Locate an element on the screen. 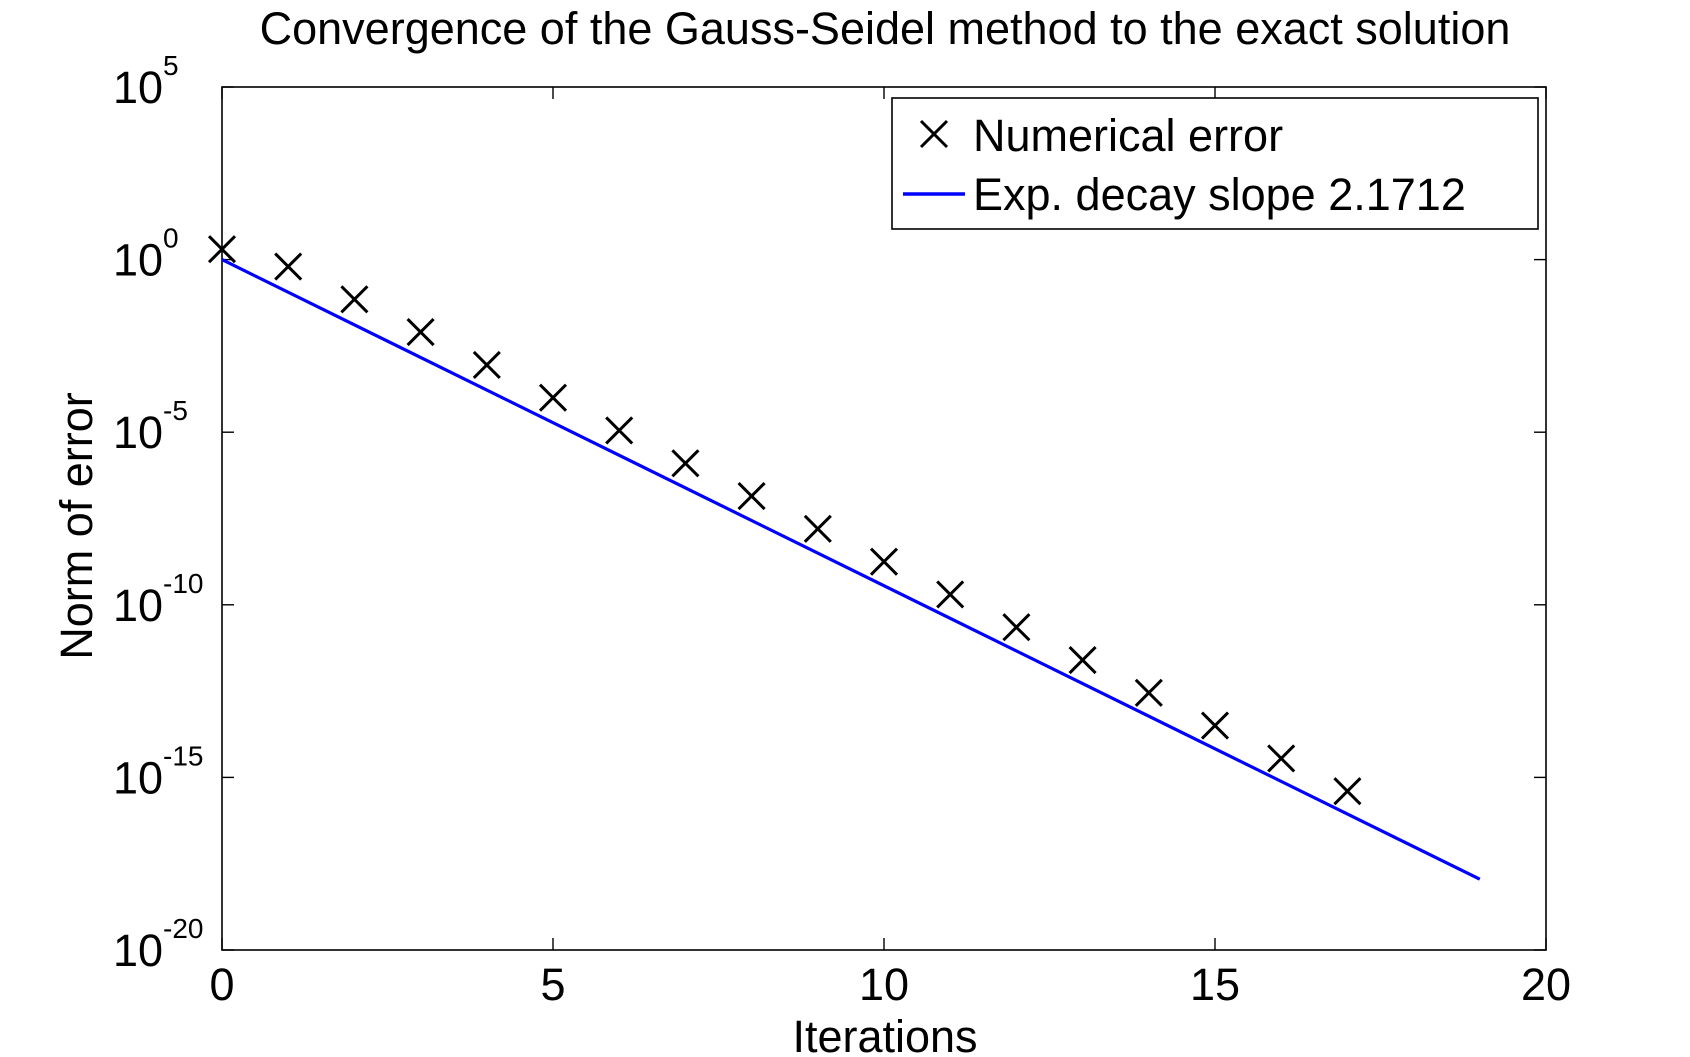 The height and width of the screenshot is (1057, 1690). legend-x-marker-icon is located at coordinates (934, 134).